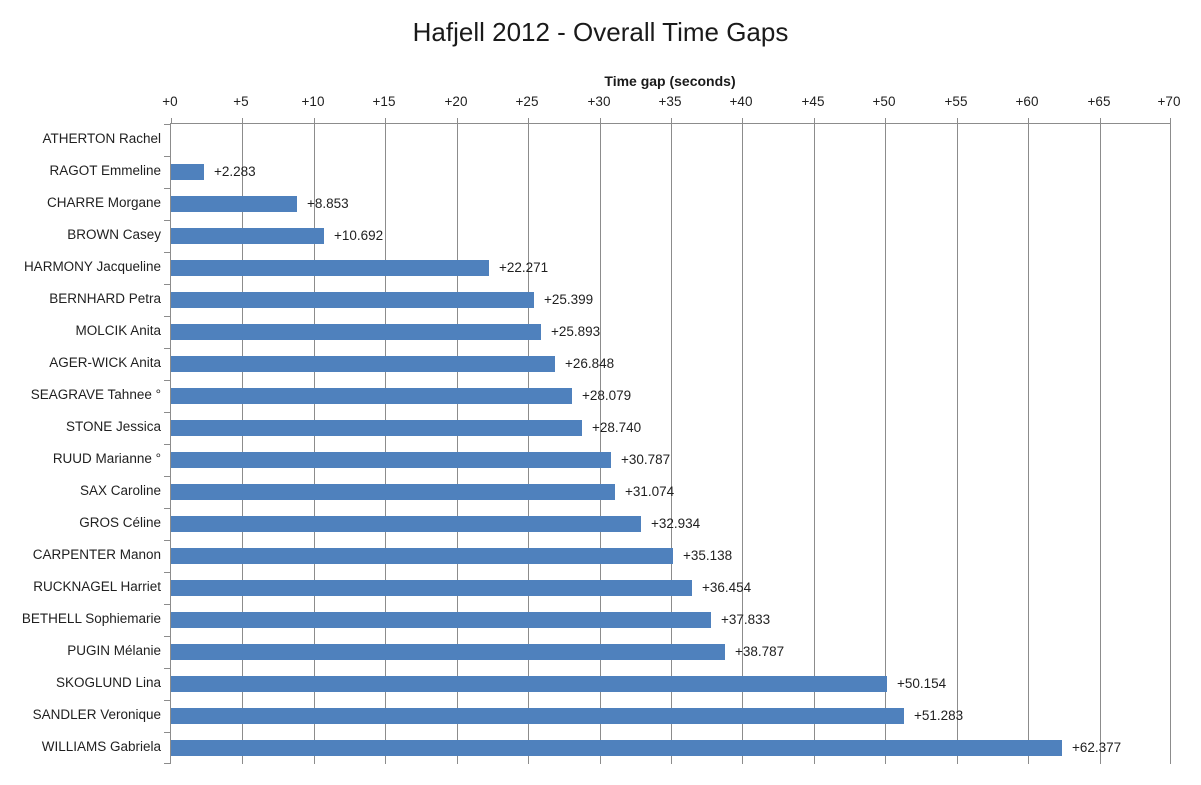 This screenshot has width=1201, height=785. Describe the element at coordinates (576, 331) in the screenshot. I see `bar-value-label: +25.893` at that location.